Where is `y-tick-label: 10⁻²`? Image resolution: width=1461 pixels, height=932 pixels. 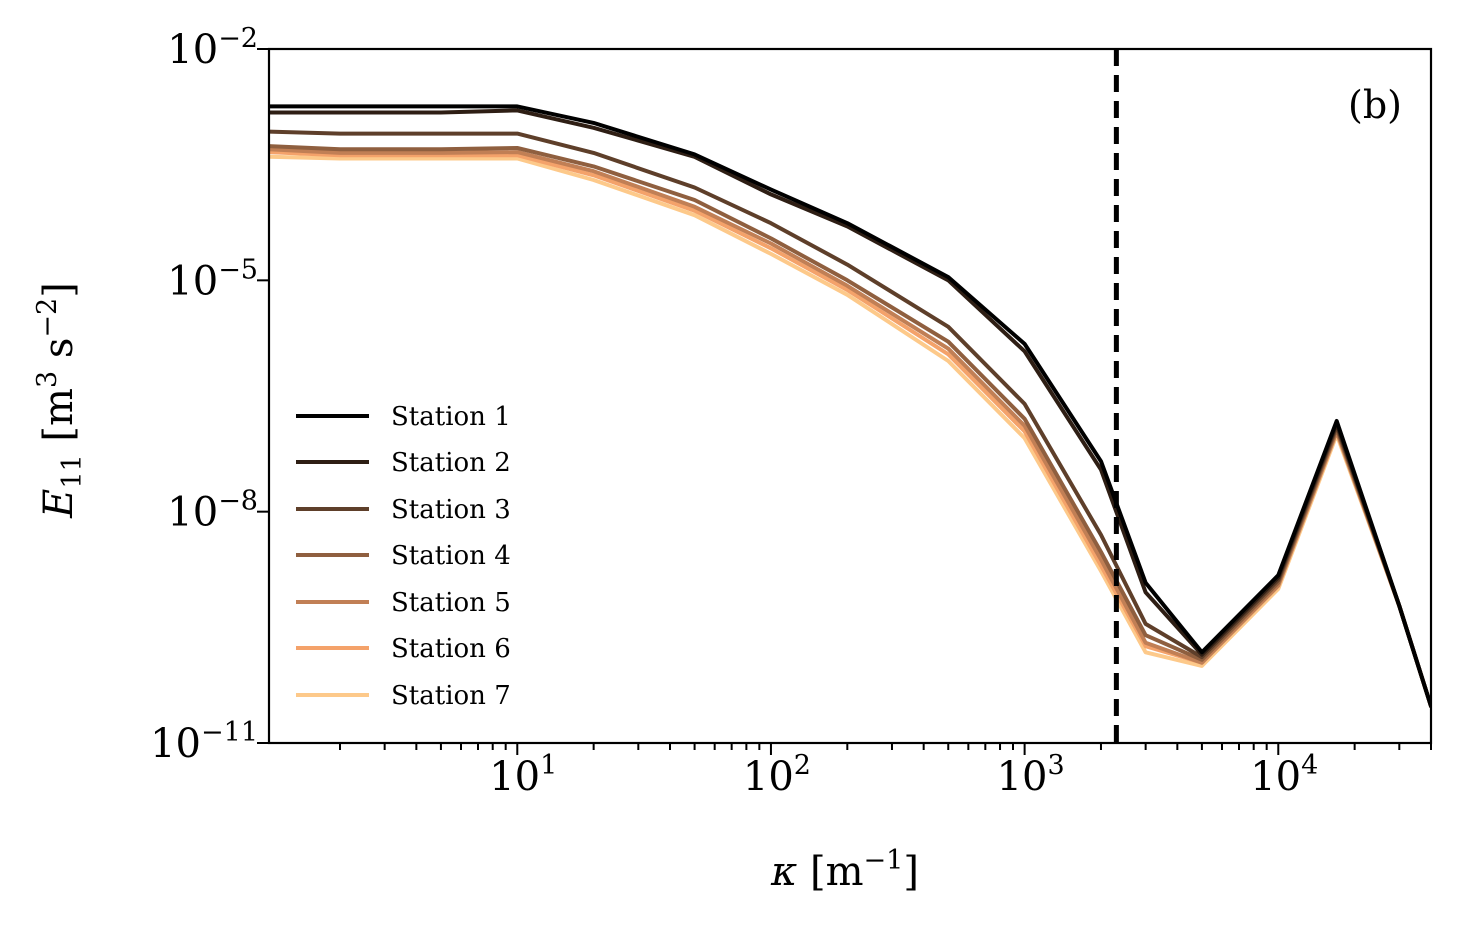 y-tick-label: 10⁻² is located at coordinates (212, 48).